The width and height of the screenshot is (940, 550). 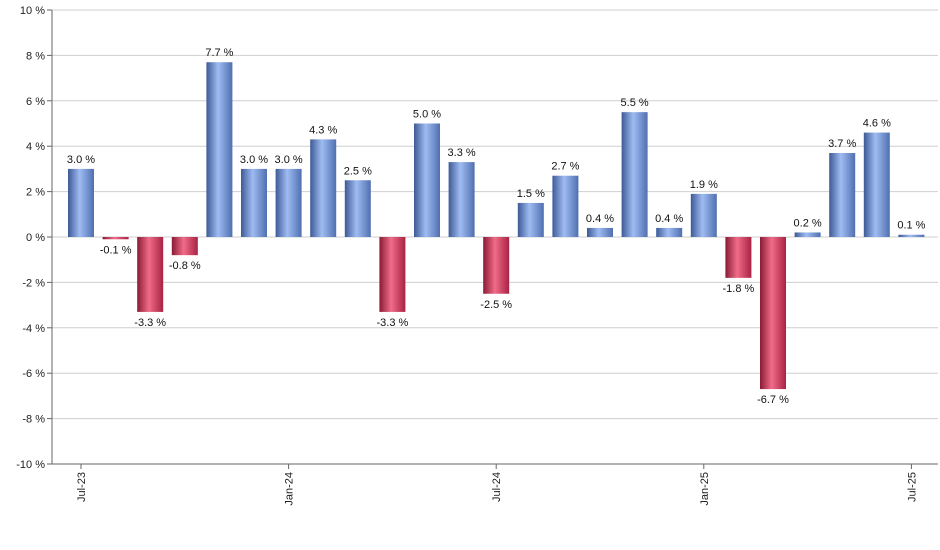 I want to click on y-tick-label: 10 %, so click(x=32, y=11).